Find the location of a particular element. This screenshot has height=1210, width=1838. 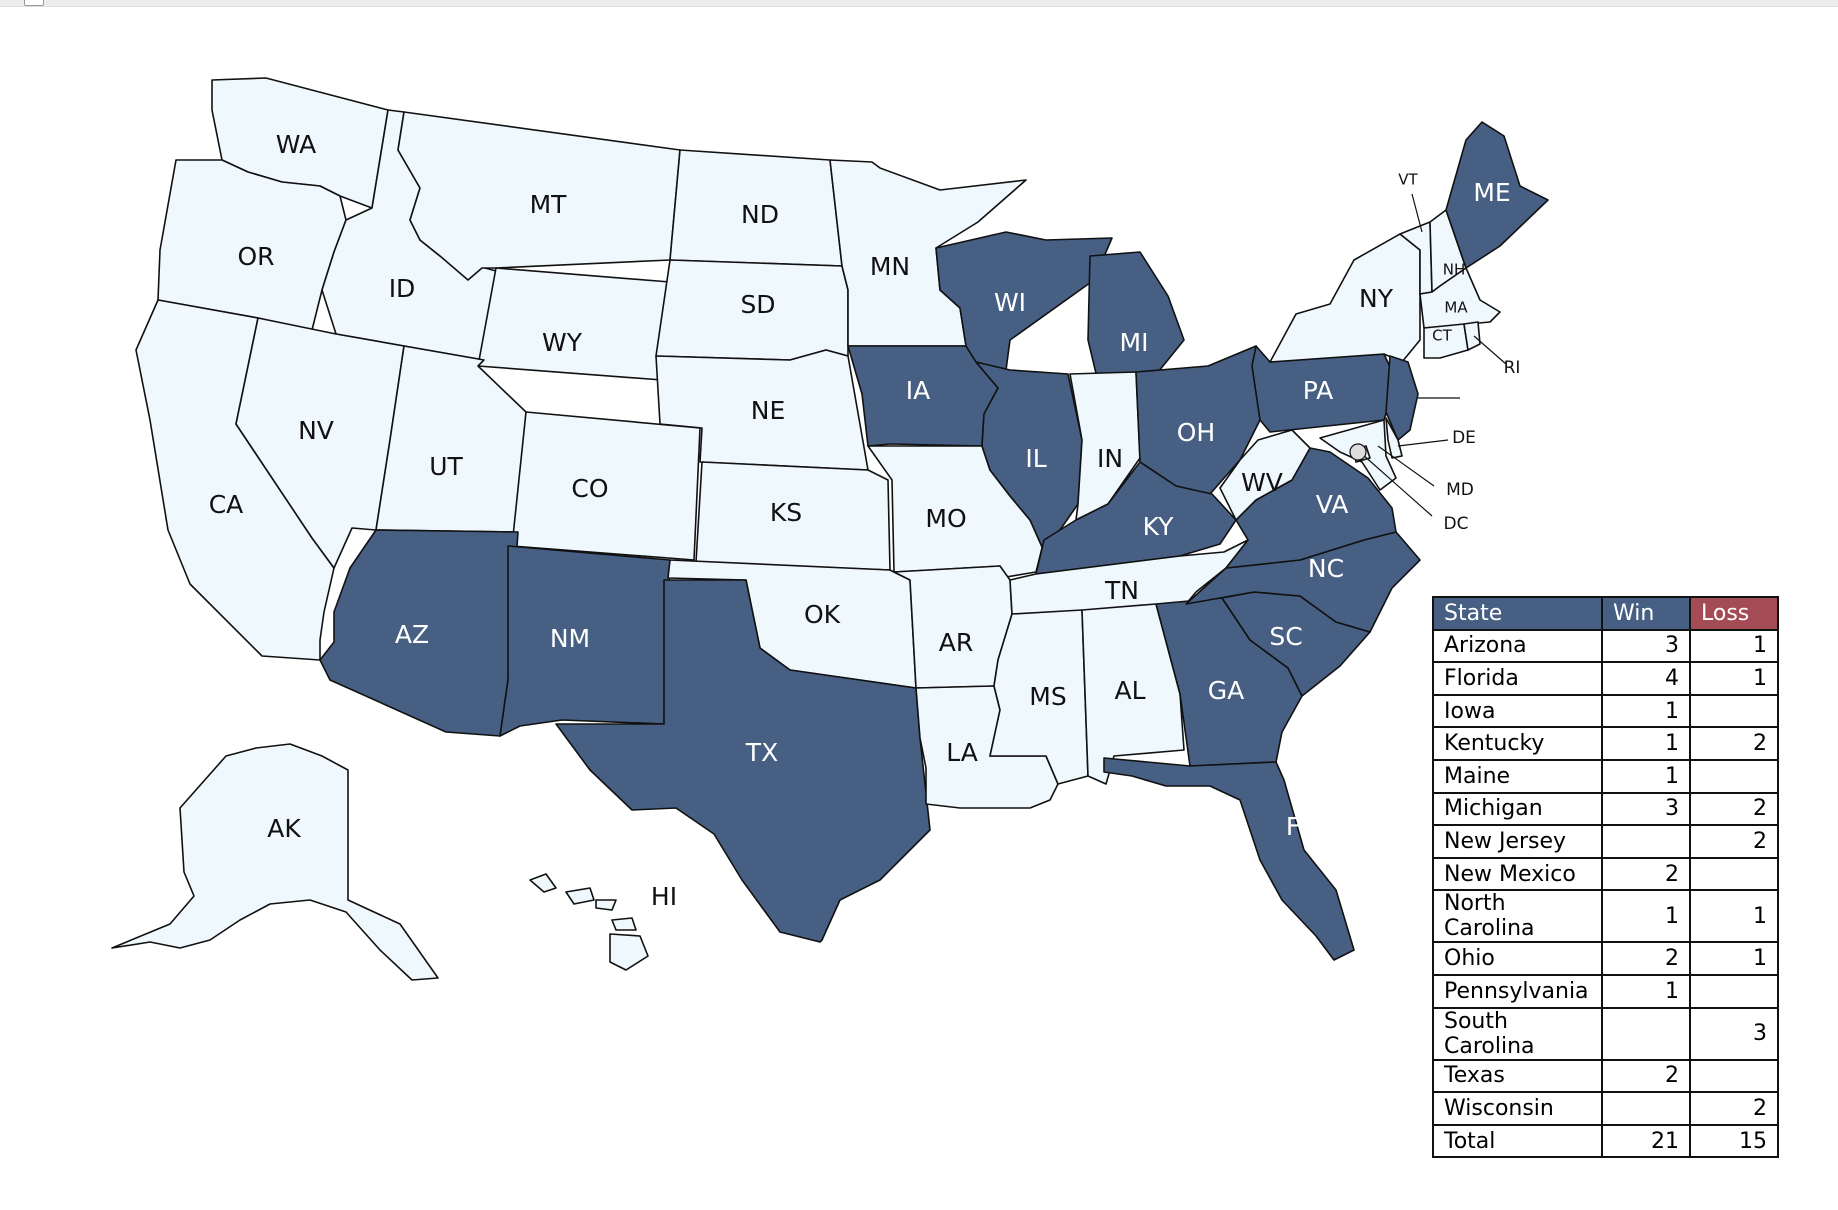

state-label-me: ME is located at coordinates (1491, 192).